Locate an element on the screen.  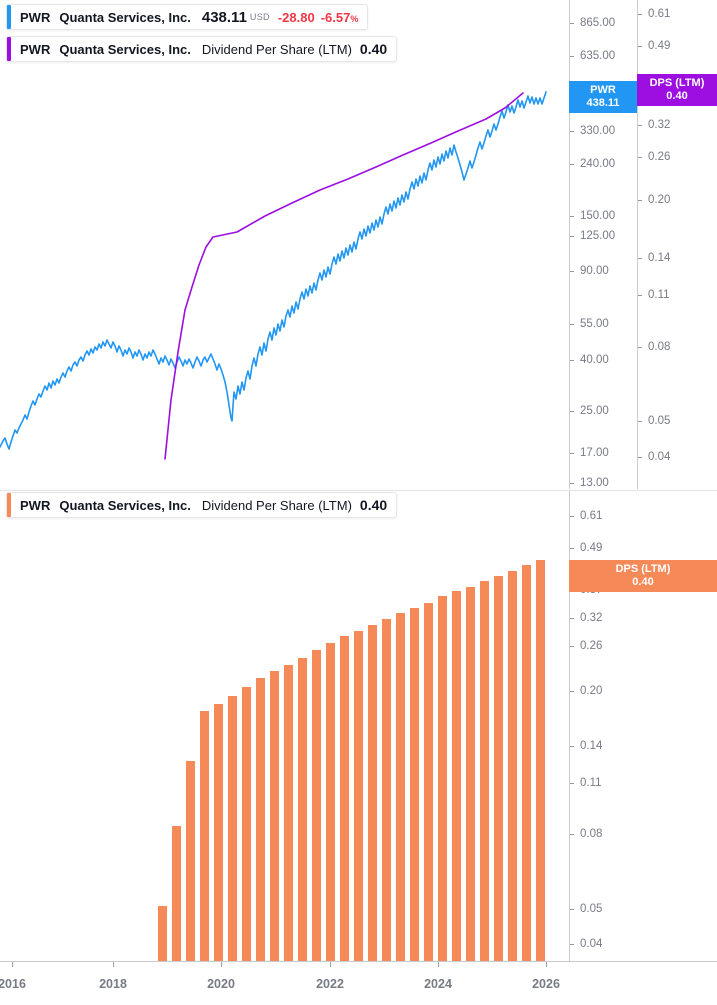
x-tick: 2026 is located at coordinates (546, 976).